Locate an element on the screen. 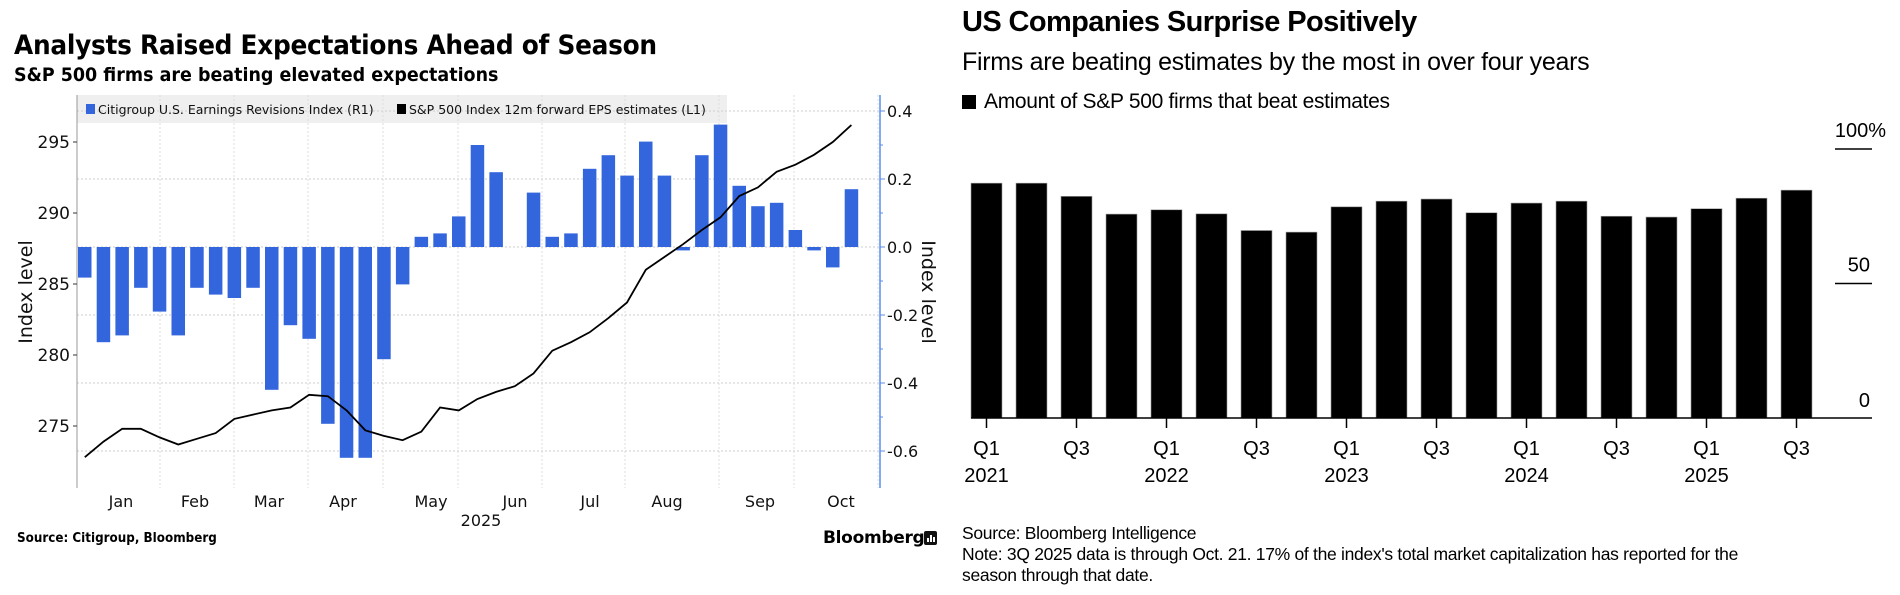 Image resolution: width=1900 pixels, height=595 pixels. right-chart-note-cont: season through that date. is located at coordinates (1057, 575).